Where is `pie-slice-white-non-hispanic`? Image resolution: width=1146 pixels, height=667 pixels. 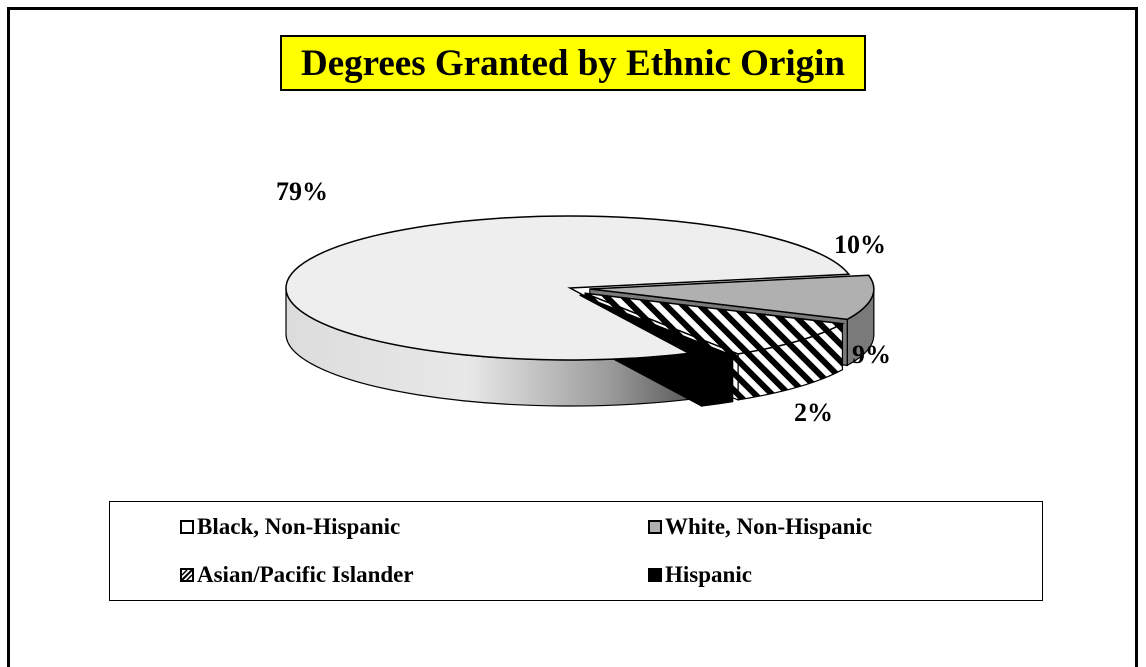 pie-slice-white-non-hispanic is located at coordinates (732, 297).